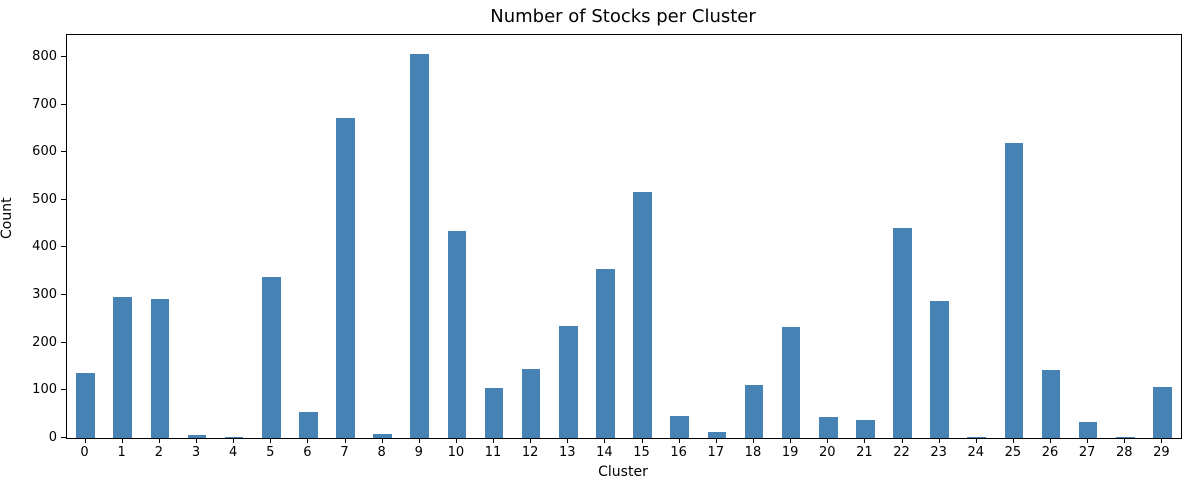 This screenshot has height=490, width=1189. Describe the element at coordinates (418, 452) in the screenshot. I see `x-tick-label: 9` at that location.